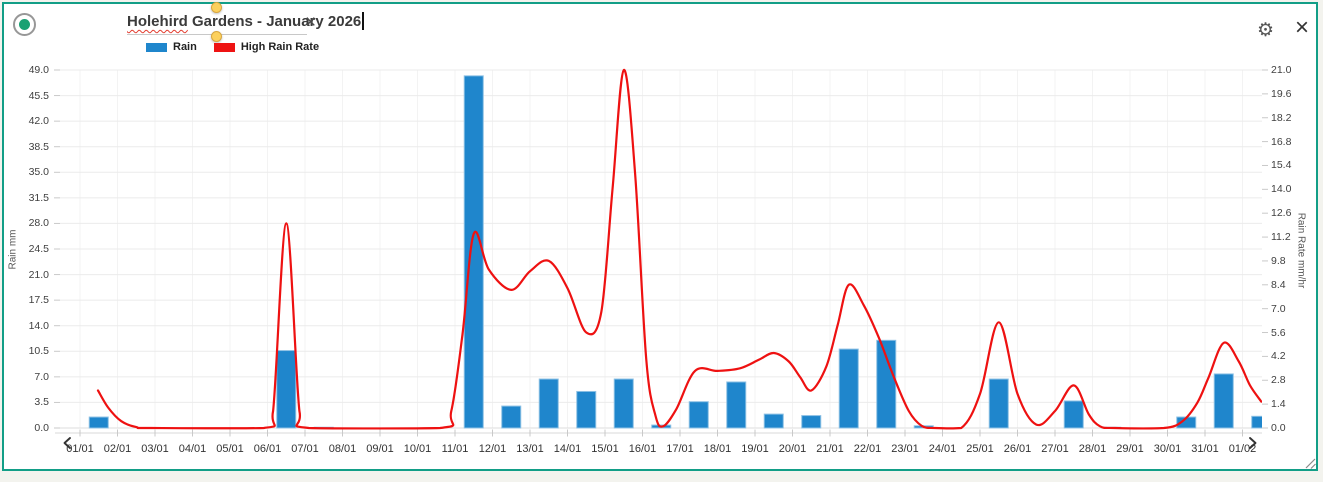 The height and width of the screenshot is (482, 1323). Describe the element at coordinates (38, 121) in the screenshot. I see `y-tick-label-left: 42.0` at that location.